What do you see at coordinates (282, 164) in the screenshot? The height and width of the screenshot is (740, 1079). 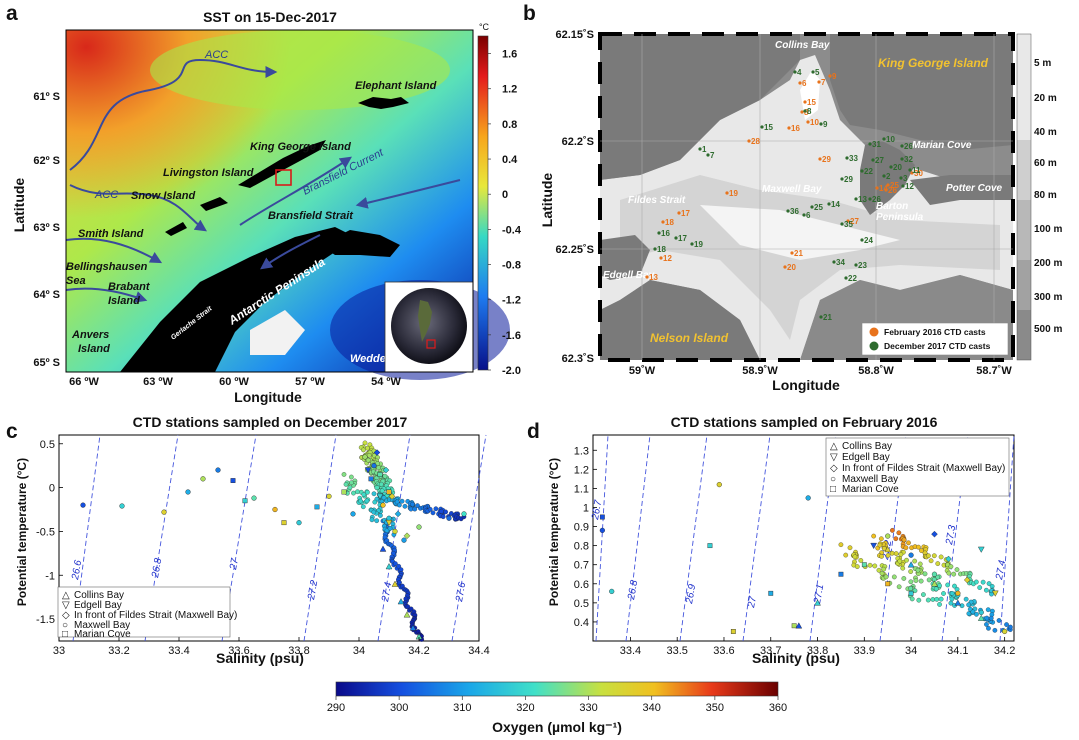 I see `south-shetland-shape` at bounding box center [282, 164].